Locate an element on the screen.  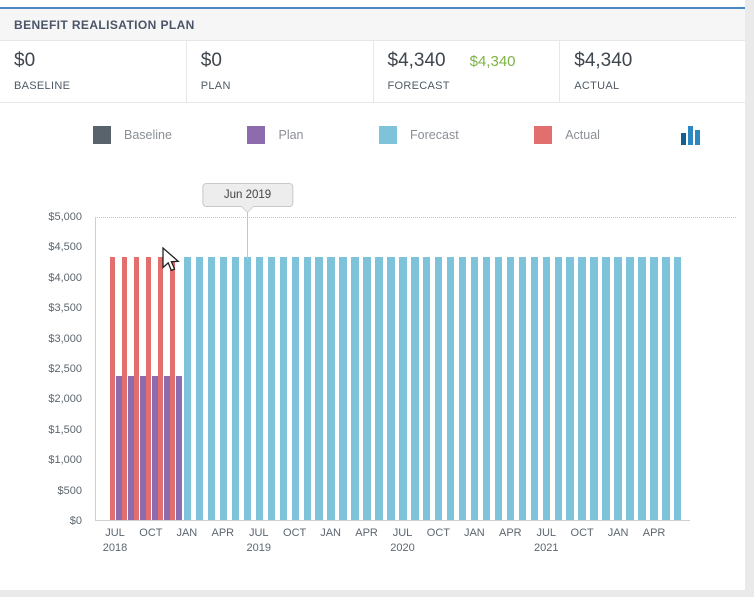
chart-type-button is located at coordinates (692, 135).